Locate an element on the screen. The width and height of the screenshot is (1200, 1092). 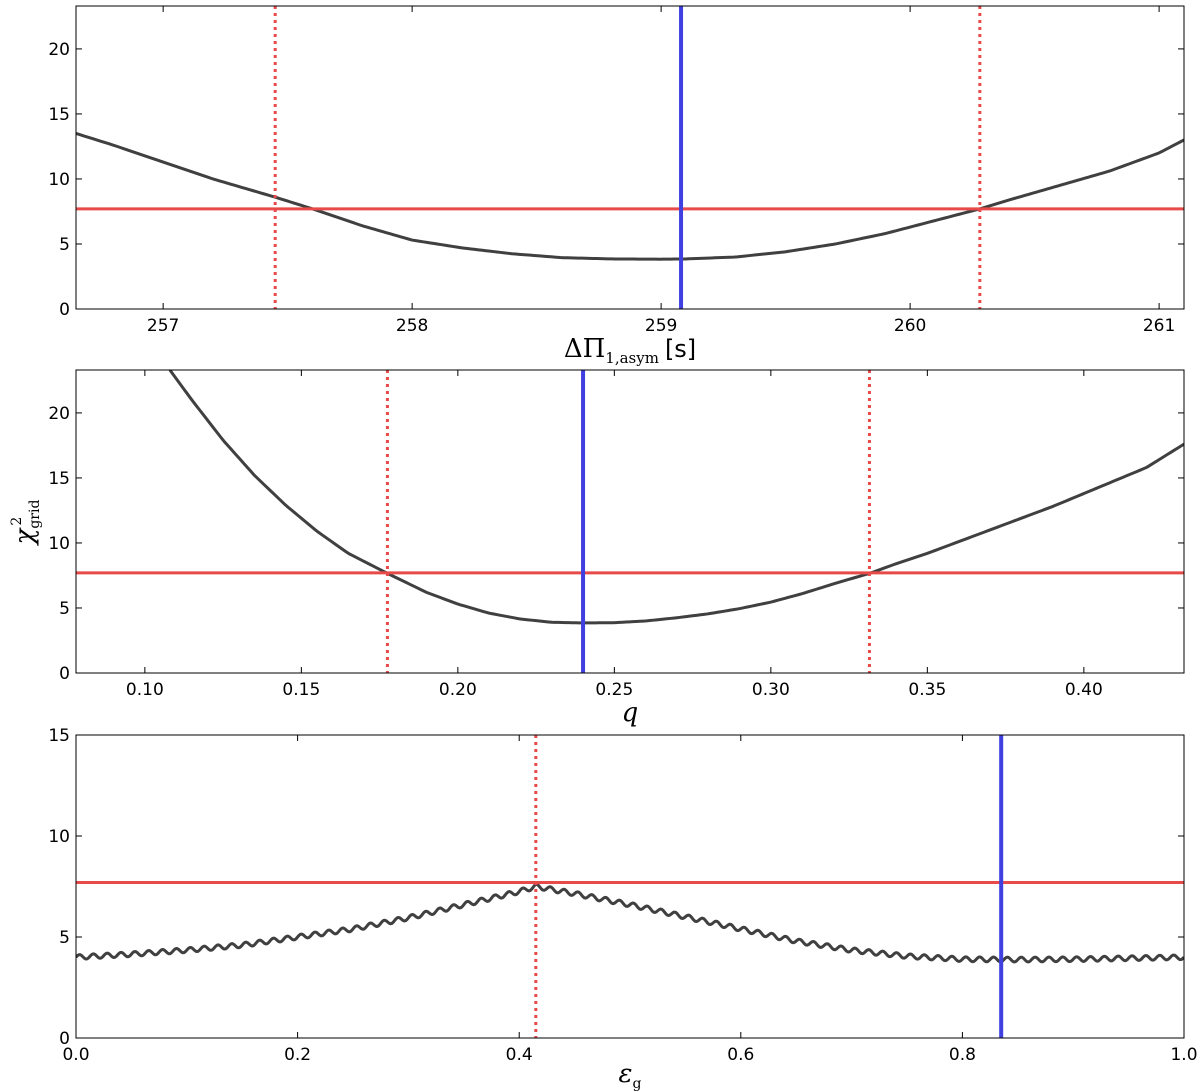
x-tick-label: 0.4 is located at coordinates (519, 1055).